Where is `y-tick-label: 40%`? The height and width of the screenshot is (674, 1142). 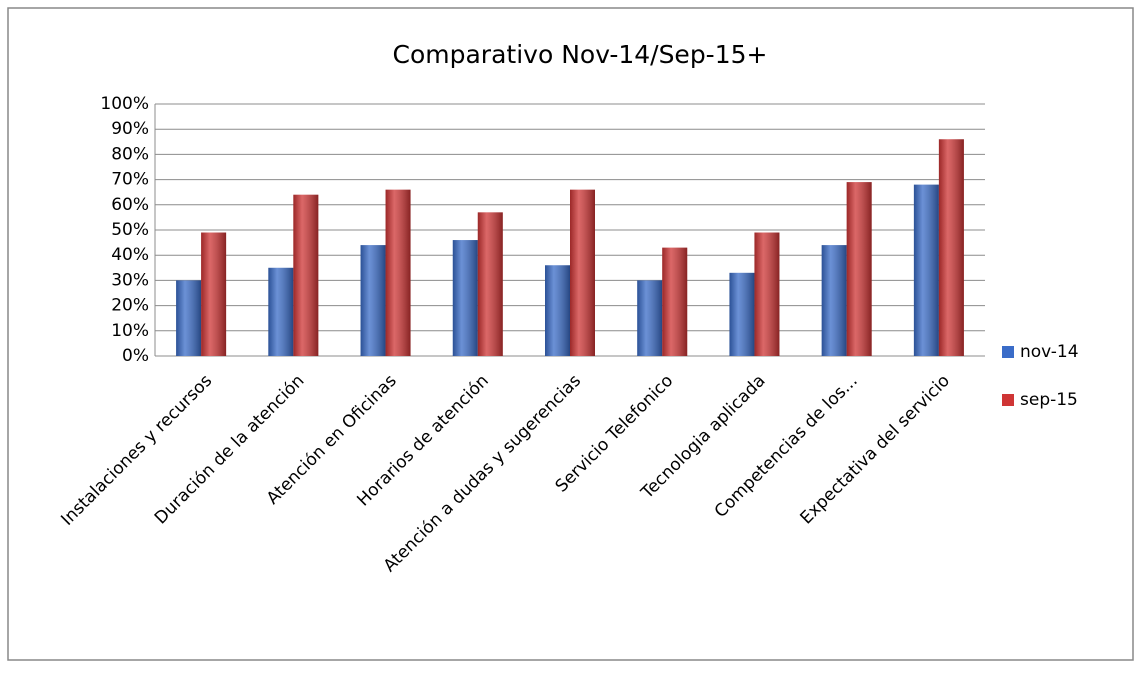
y-tick-label: 40% is located at coordinates (130, 255).